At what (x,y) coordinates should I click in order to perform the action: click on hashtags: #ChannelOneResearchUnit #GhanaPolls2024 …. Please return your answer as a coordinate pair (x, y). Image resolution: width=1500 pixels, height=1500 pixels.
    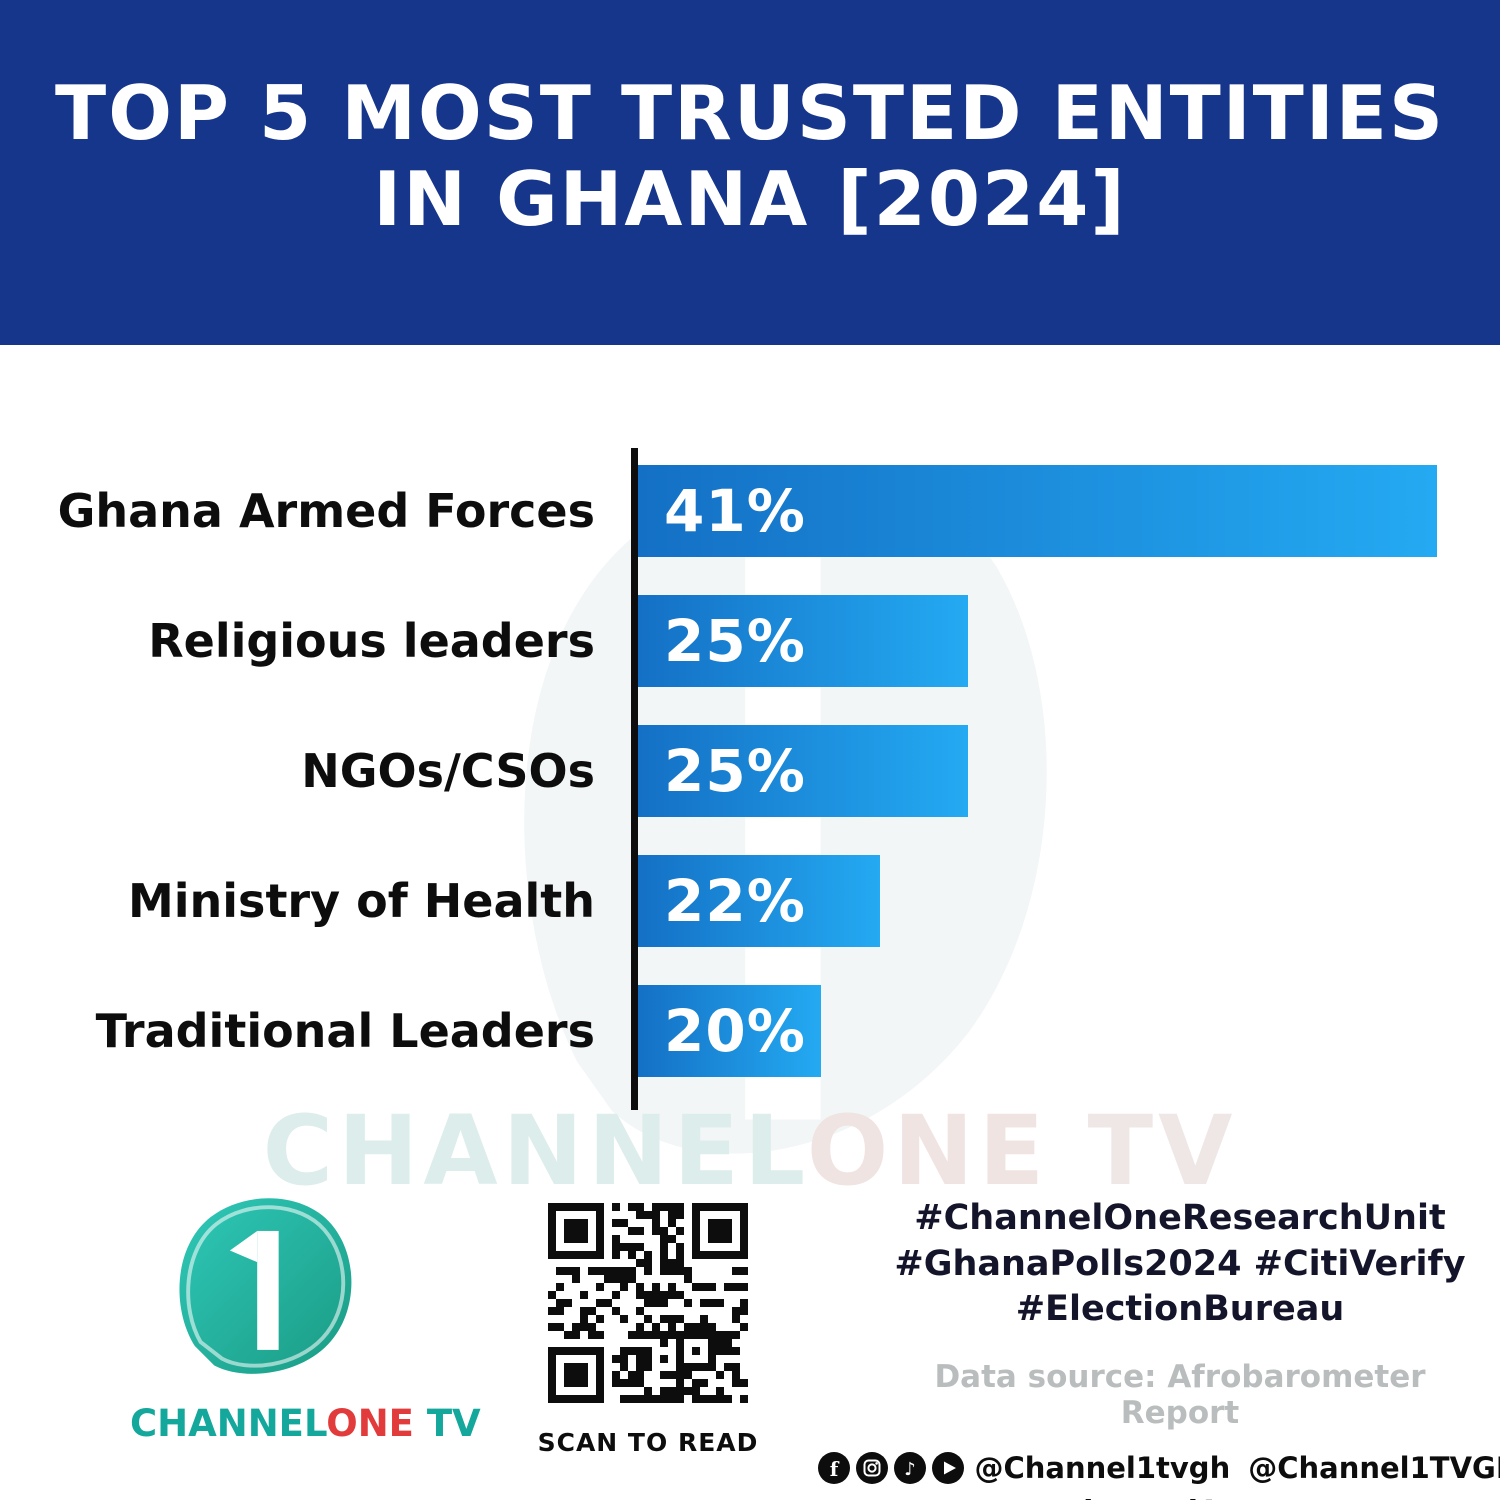
    Looking at the image, I should click on (1180, 1264).